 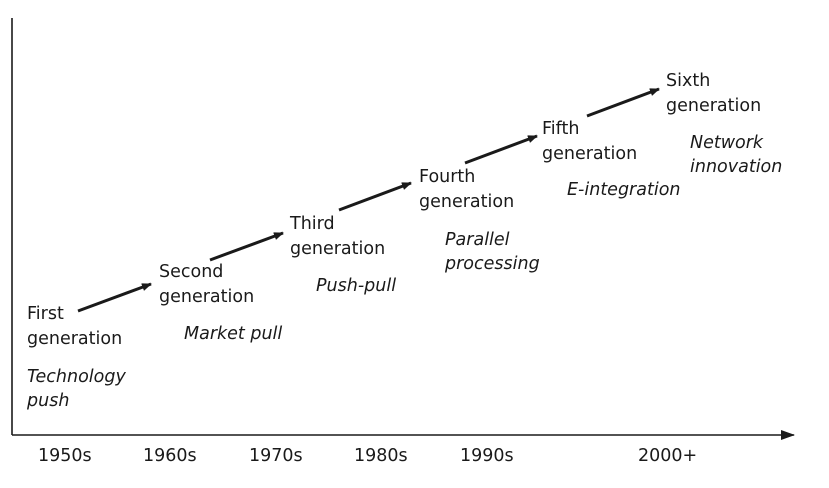 What do you see at coordinates (276, 456) in the screenshot?
I see `decade-label-1970s: 1970s` at bounding box center [276, 456].